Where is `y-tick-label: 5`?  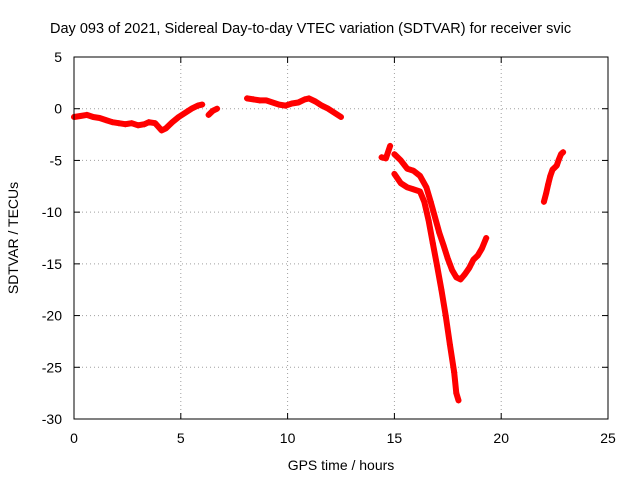
y-tick-label: 5 is located at coordinates (58, 57).